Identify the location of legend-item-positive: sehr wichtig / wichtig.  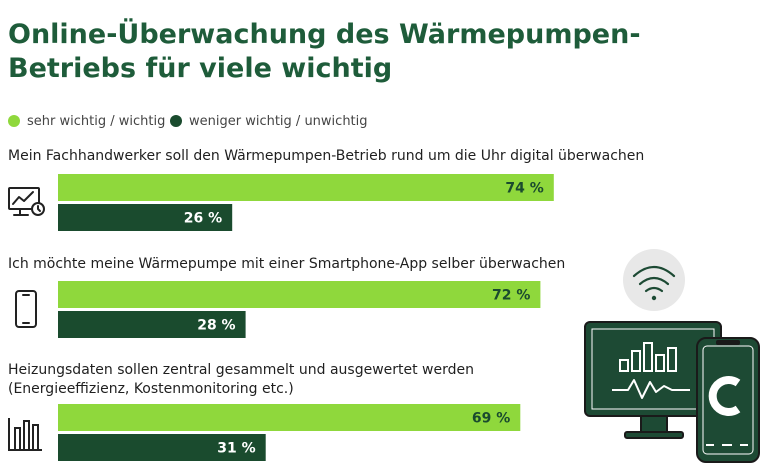
(86, 121).